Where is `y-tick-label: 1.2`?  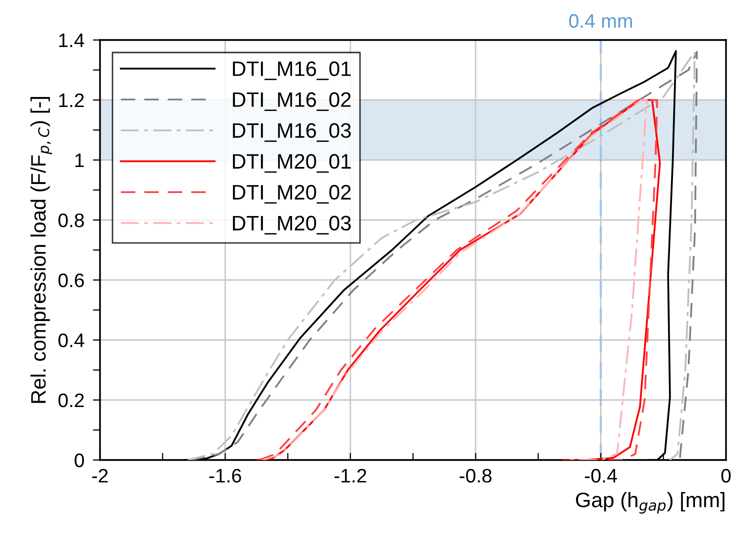
y-tick-label: 1.2 is located at coordinates (71, 100).